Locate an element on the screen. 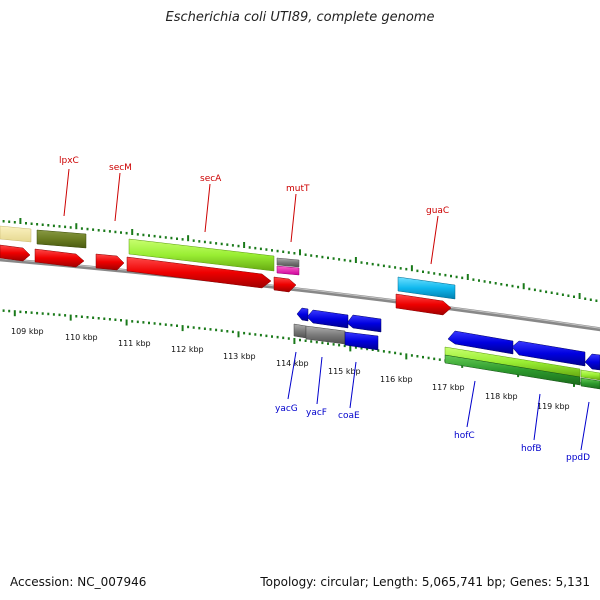 This screenshot has height=600, width=600. kbp-label: 112 kbp is located at coordinates (187, 349).